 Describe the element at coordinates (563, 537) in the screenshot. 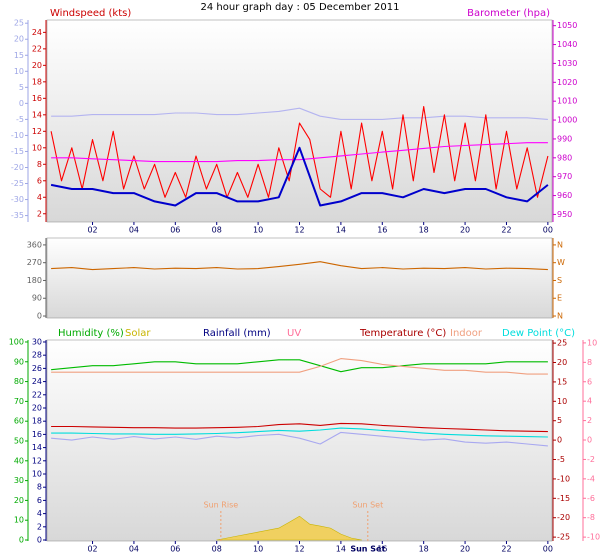

I see `y-tick-label: -25` at that location.